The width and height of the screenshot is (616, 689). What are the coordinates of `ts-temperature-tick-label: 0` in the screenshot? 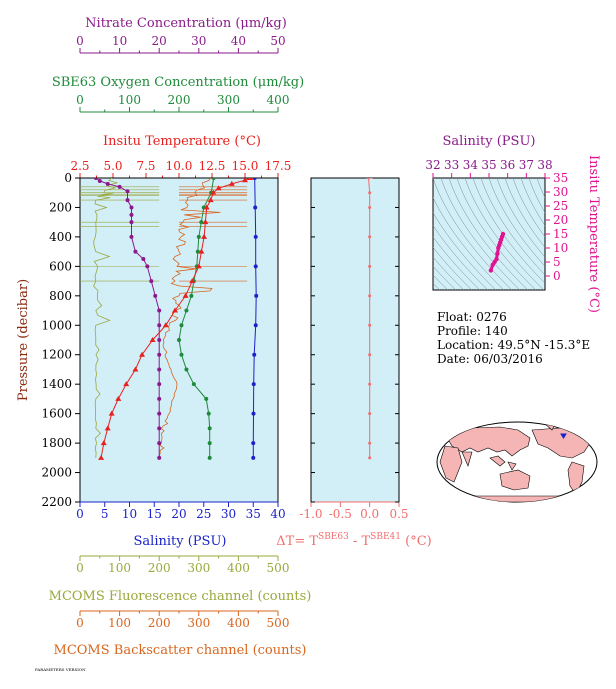 It's located at (557, 276).